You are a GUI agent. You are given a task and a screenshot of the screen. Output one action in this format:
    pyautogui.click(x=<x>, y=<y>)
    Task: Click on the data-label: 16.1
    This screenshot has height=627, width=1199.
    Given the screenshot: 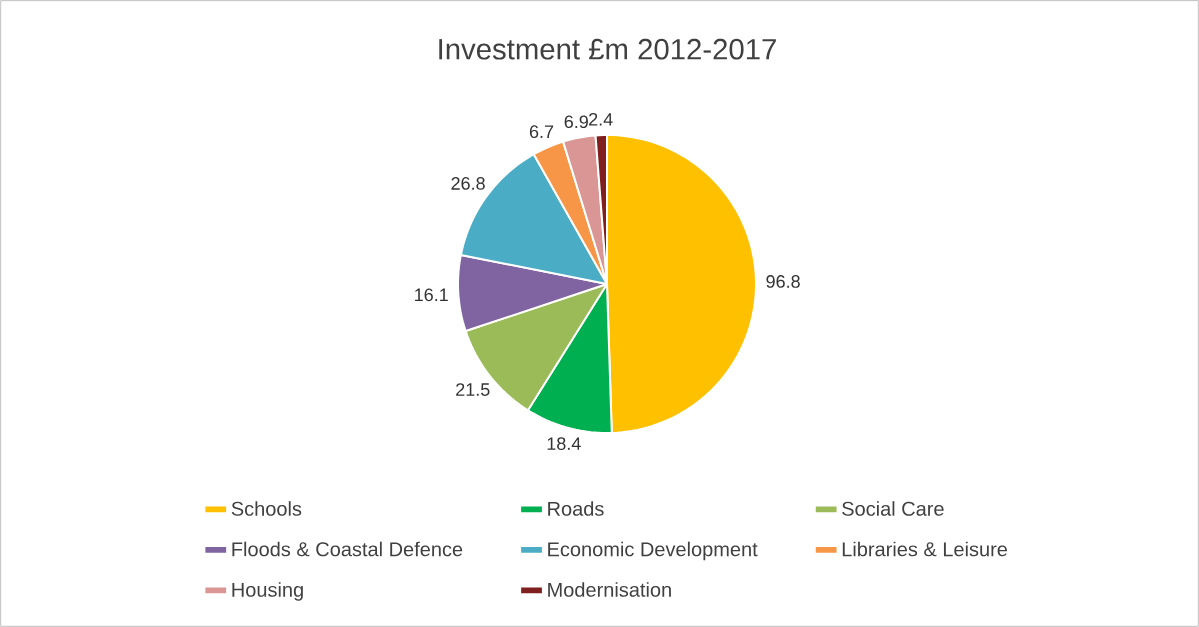 What is the action you would take?
    pyautogui.click(x=431, y=295)
    